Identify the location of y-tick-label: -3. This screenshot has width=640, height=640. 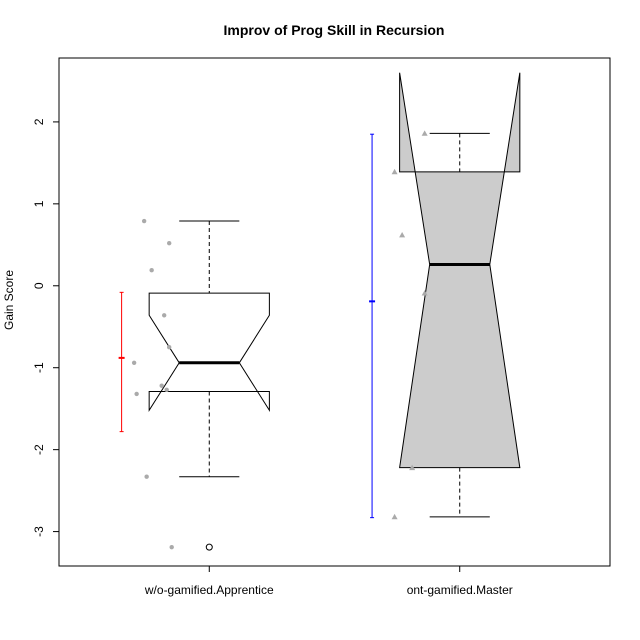
(39, 531).